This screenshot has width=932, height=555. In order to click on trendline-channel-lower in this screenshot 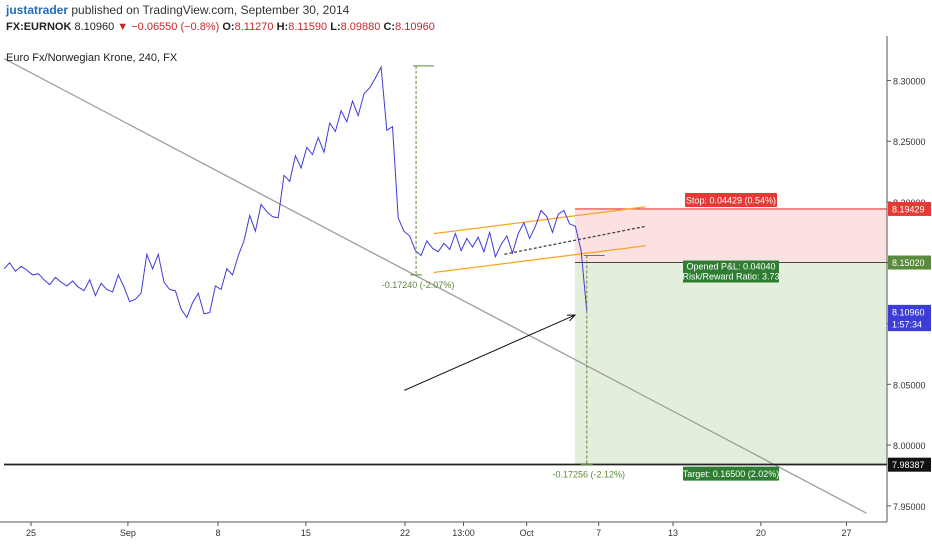, I will do `click(539, 259)`.